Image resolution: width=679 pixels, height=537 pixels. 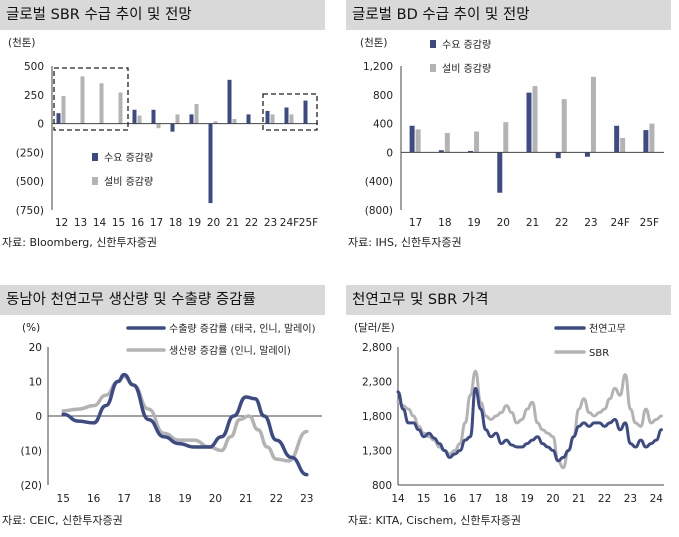 I want to click on source-note: 자료: CEIC, 신한투자증권, so click(x=62, y=520).